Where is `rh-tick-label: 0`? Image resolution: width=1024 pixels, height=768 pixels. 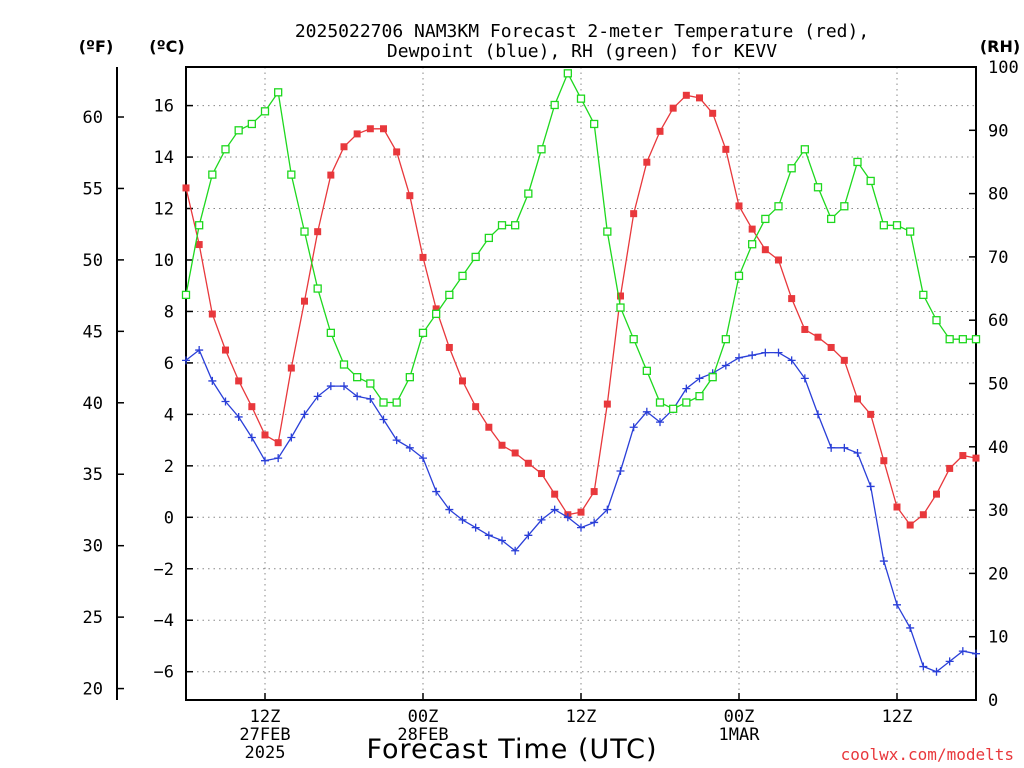
rh-tick-label: 0 is located at coordinates (993, 701).